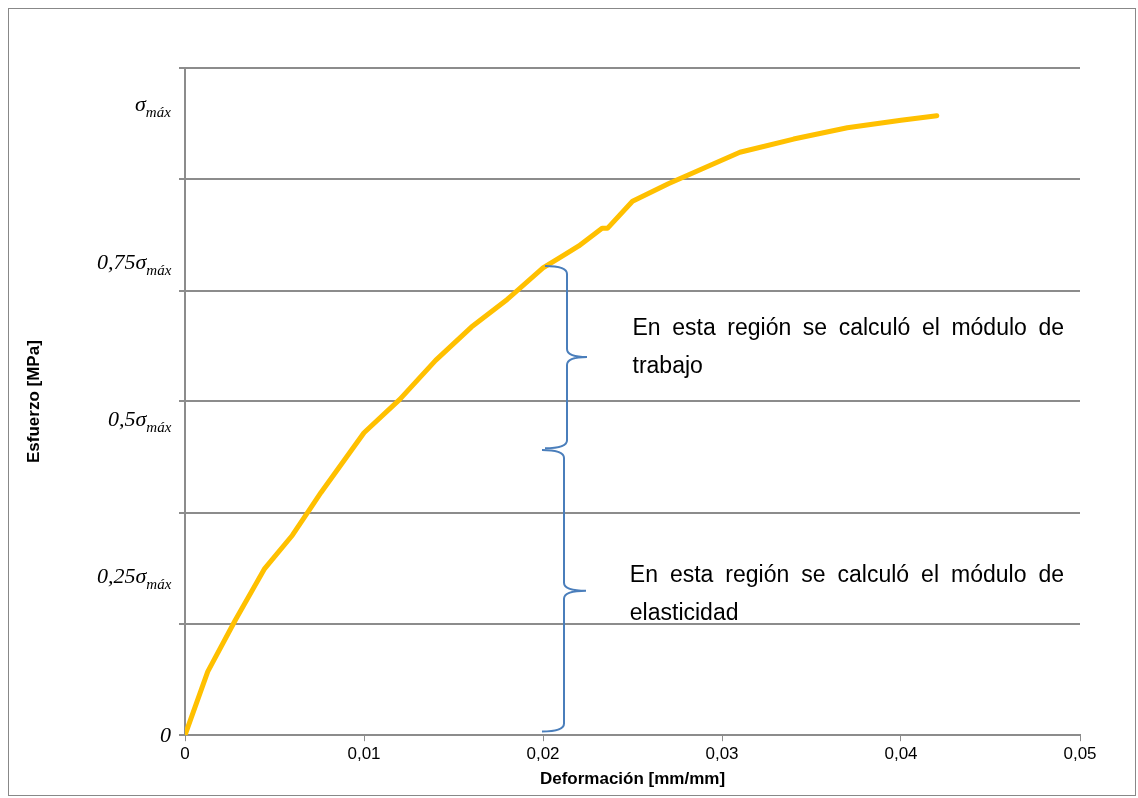 Image resolution: width=1138 pixels, height=798 pixels. Describe the element at coordinates (134, 578) in the screenshot. I see `y-tick-label: 0,25σ$_{máx}$` at that location.